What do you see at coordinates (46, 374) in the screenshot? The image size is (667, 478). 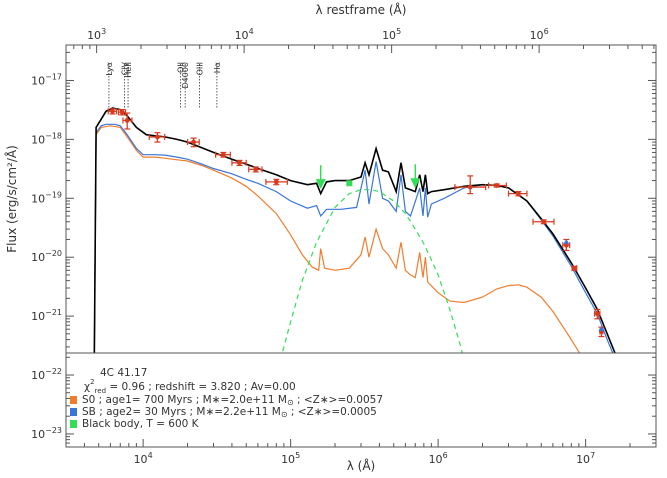 I see `y-tick-label: 10−22` at bounding box center [46, 374].